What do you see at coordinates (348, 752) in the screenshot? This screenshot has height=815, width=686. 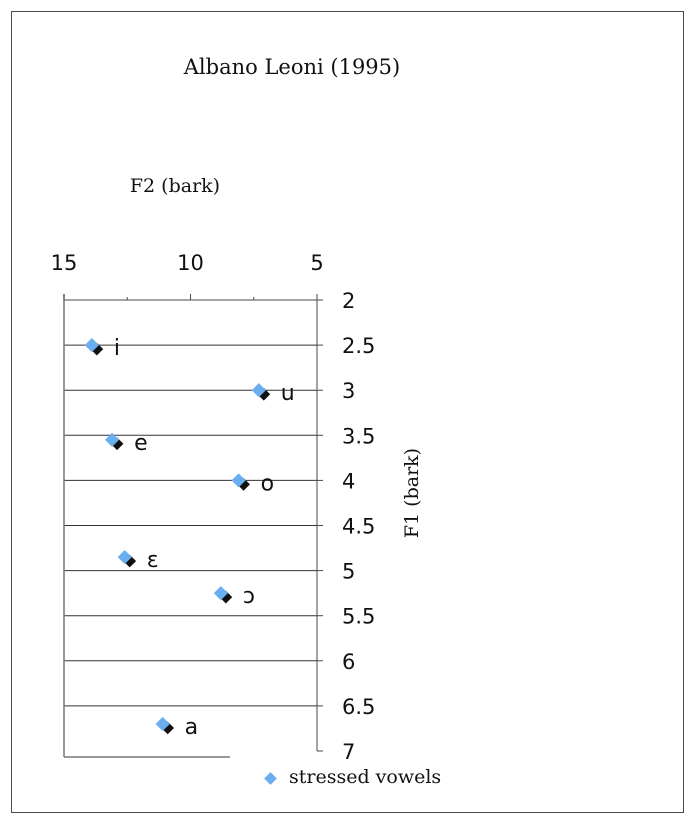 I see `y-tick-label: 7` at bounding box center [348, 752].